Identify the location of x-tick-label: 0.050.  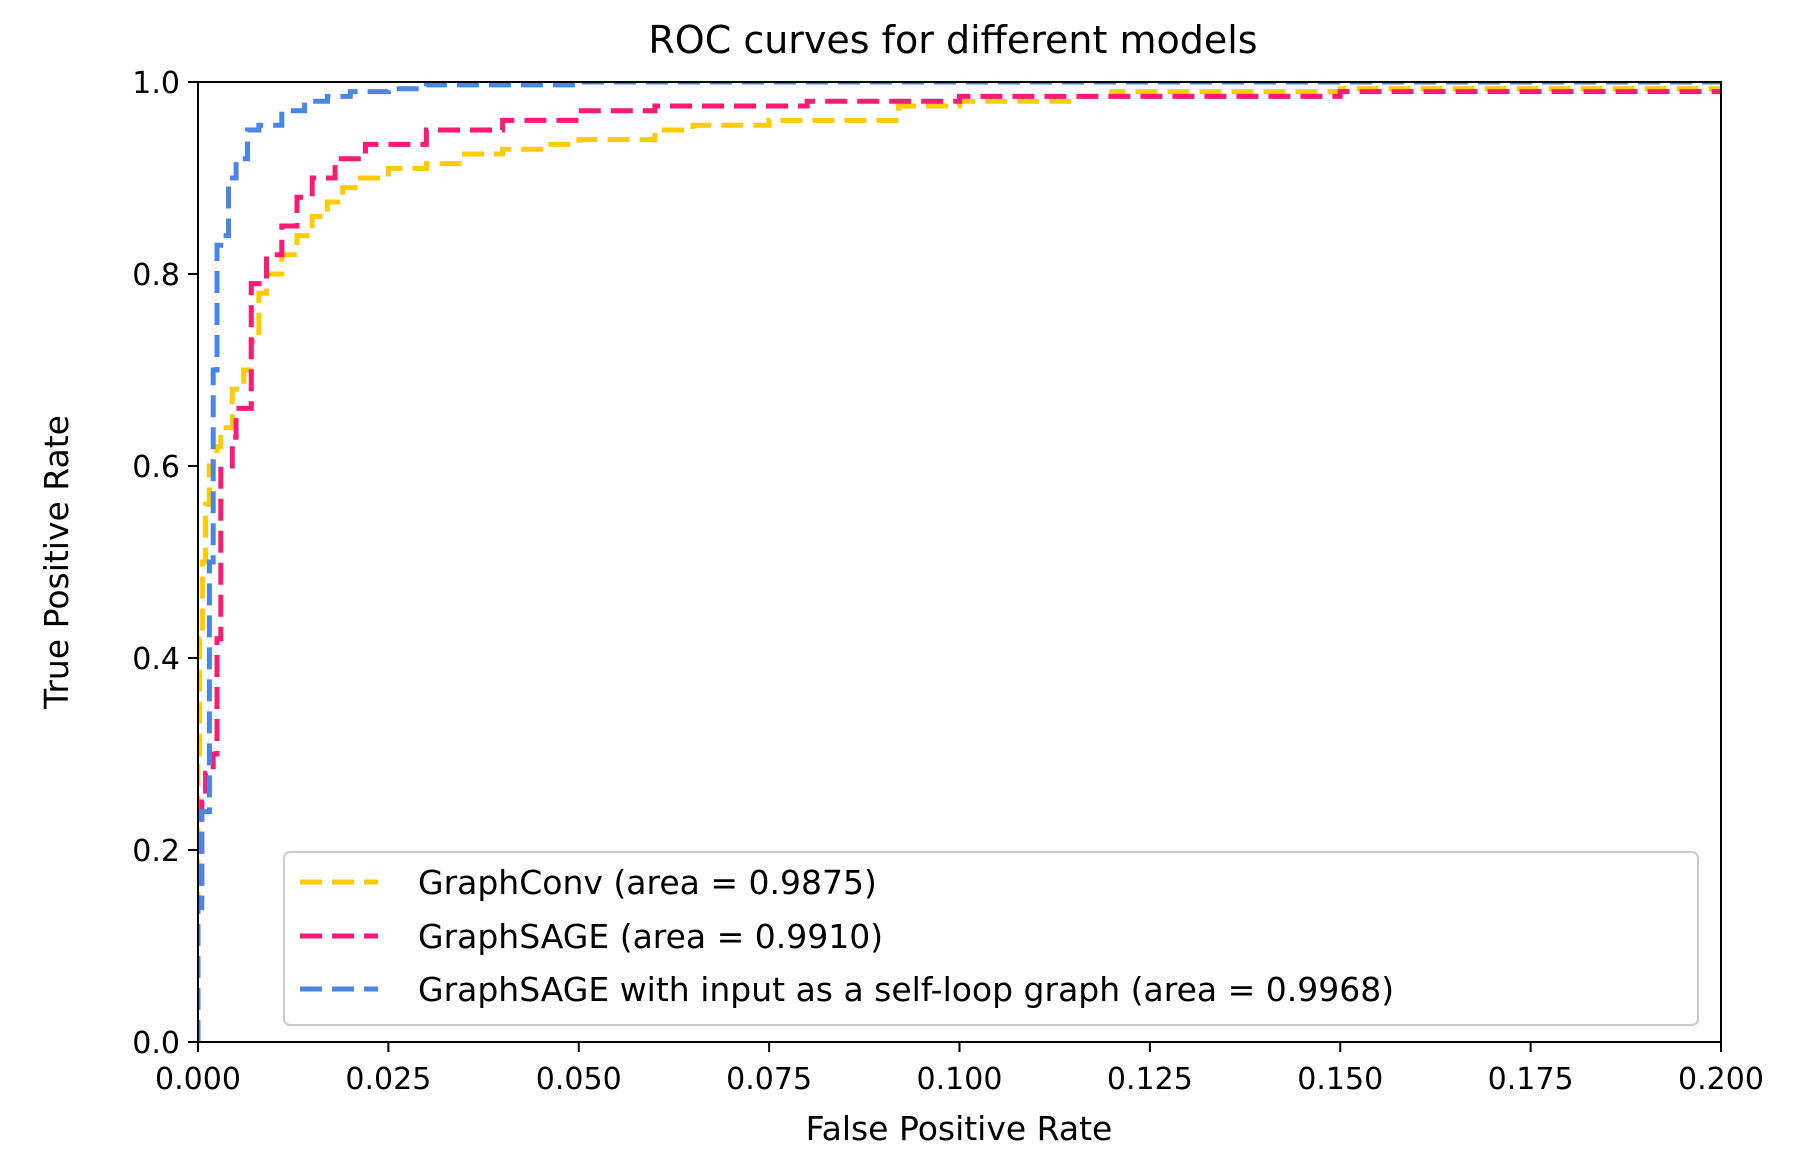
(579, 1079).